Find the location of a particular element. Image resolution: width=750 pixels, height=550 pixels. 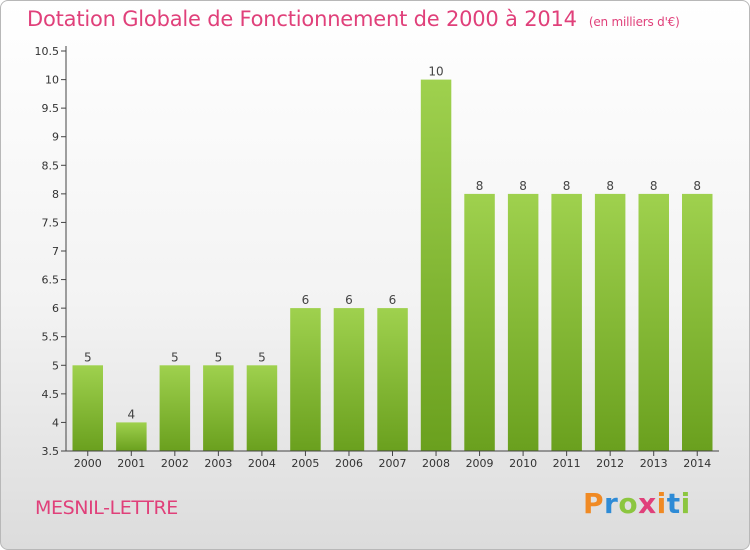

bar-2012 is located at coordinates (610, 322).